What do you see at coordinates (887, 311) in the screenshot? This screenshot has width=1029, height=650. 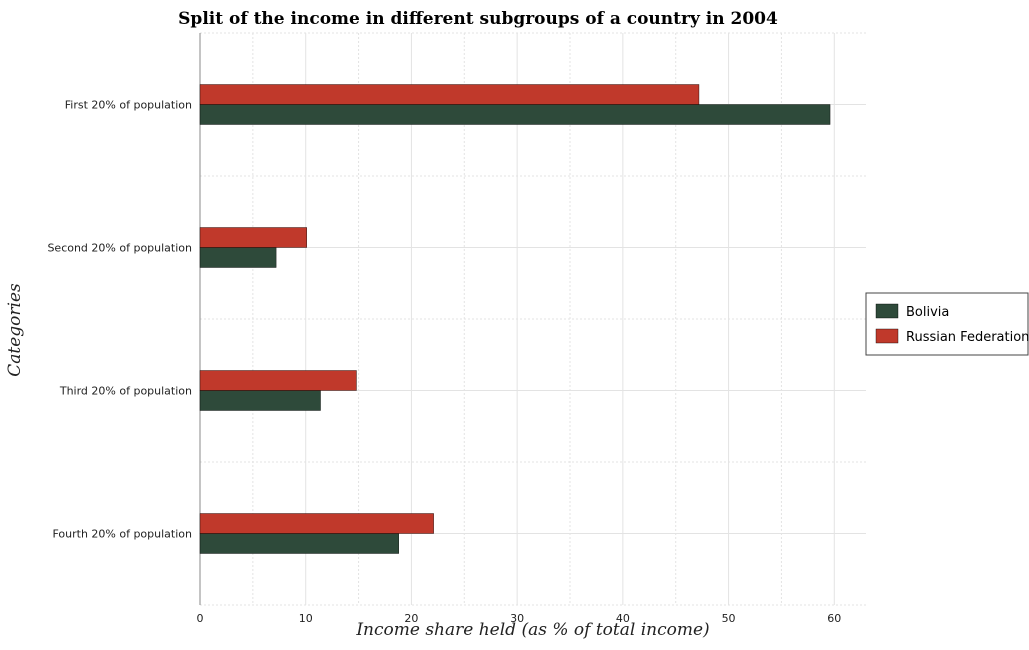 I see `legend-swatch-bolivia` at bounding box center [887, 311].